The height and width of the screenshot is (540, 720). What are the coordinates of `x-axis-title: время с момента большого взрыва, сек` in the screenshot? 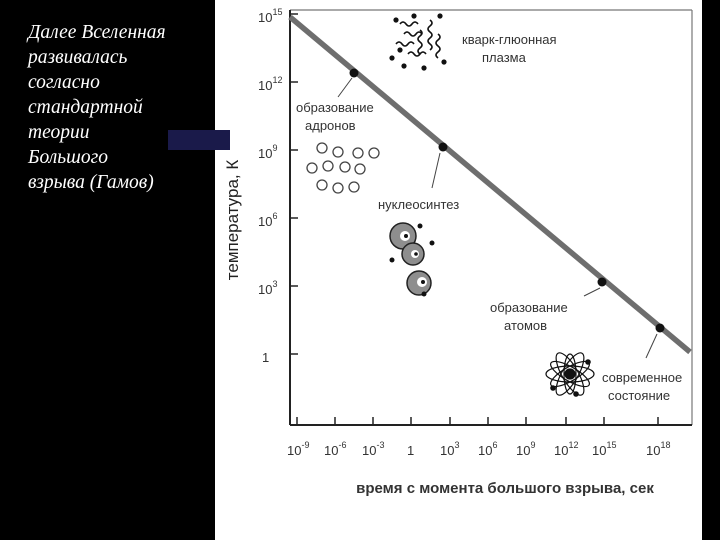 It's located at (505, 488).